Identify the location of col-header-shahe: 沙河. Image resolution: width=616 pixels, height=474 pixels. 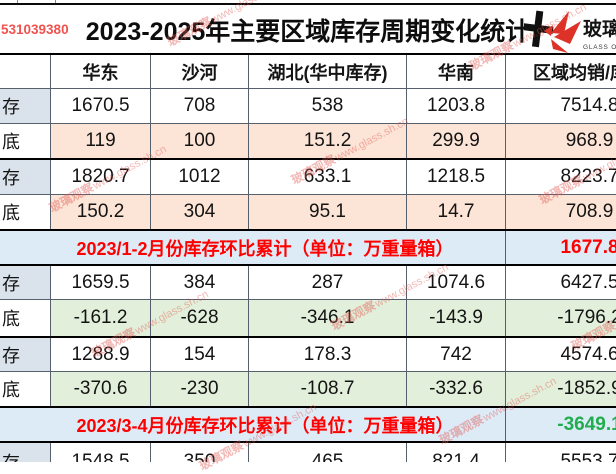
(199, 71).